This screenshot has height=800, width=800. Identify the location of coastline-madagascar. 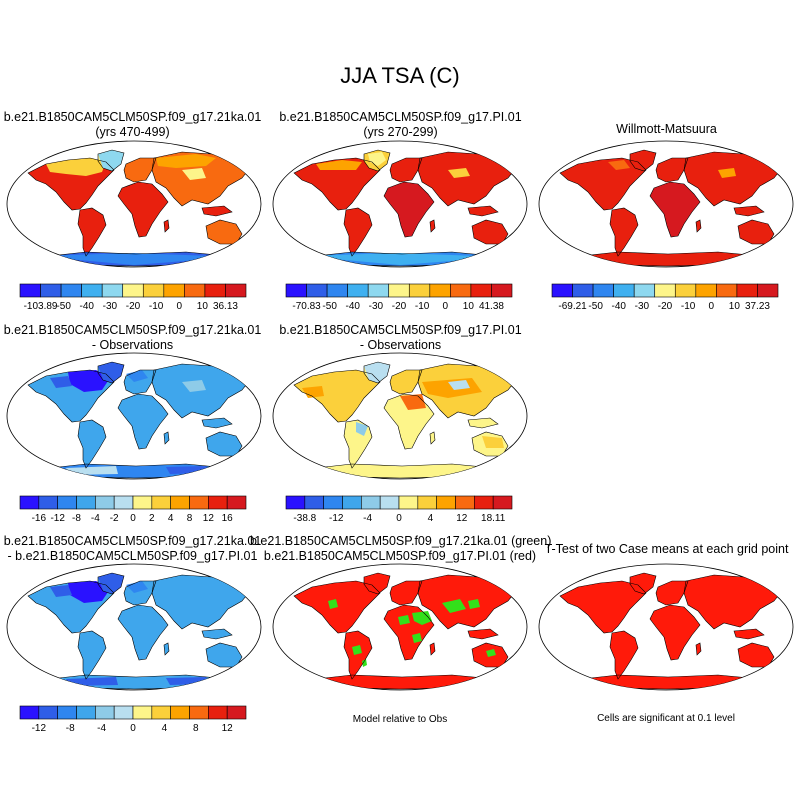
(432, 226).